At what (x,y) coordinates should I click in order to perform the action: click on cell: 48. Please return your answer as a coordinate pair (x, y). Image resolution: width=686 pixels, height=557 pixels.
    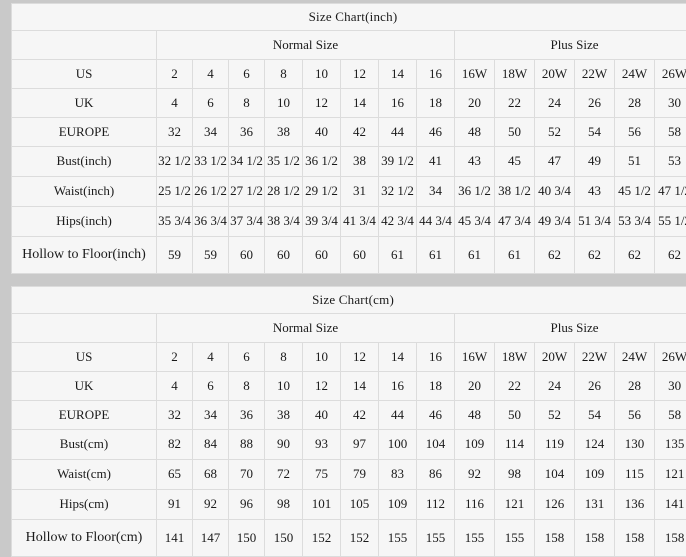
    Looking at the image, I should click on (475, 415).